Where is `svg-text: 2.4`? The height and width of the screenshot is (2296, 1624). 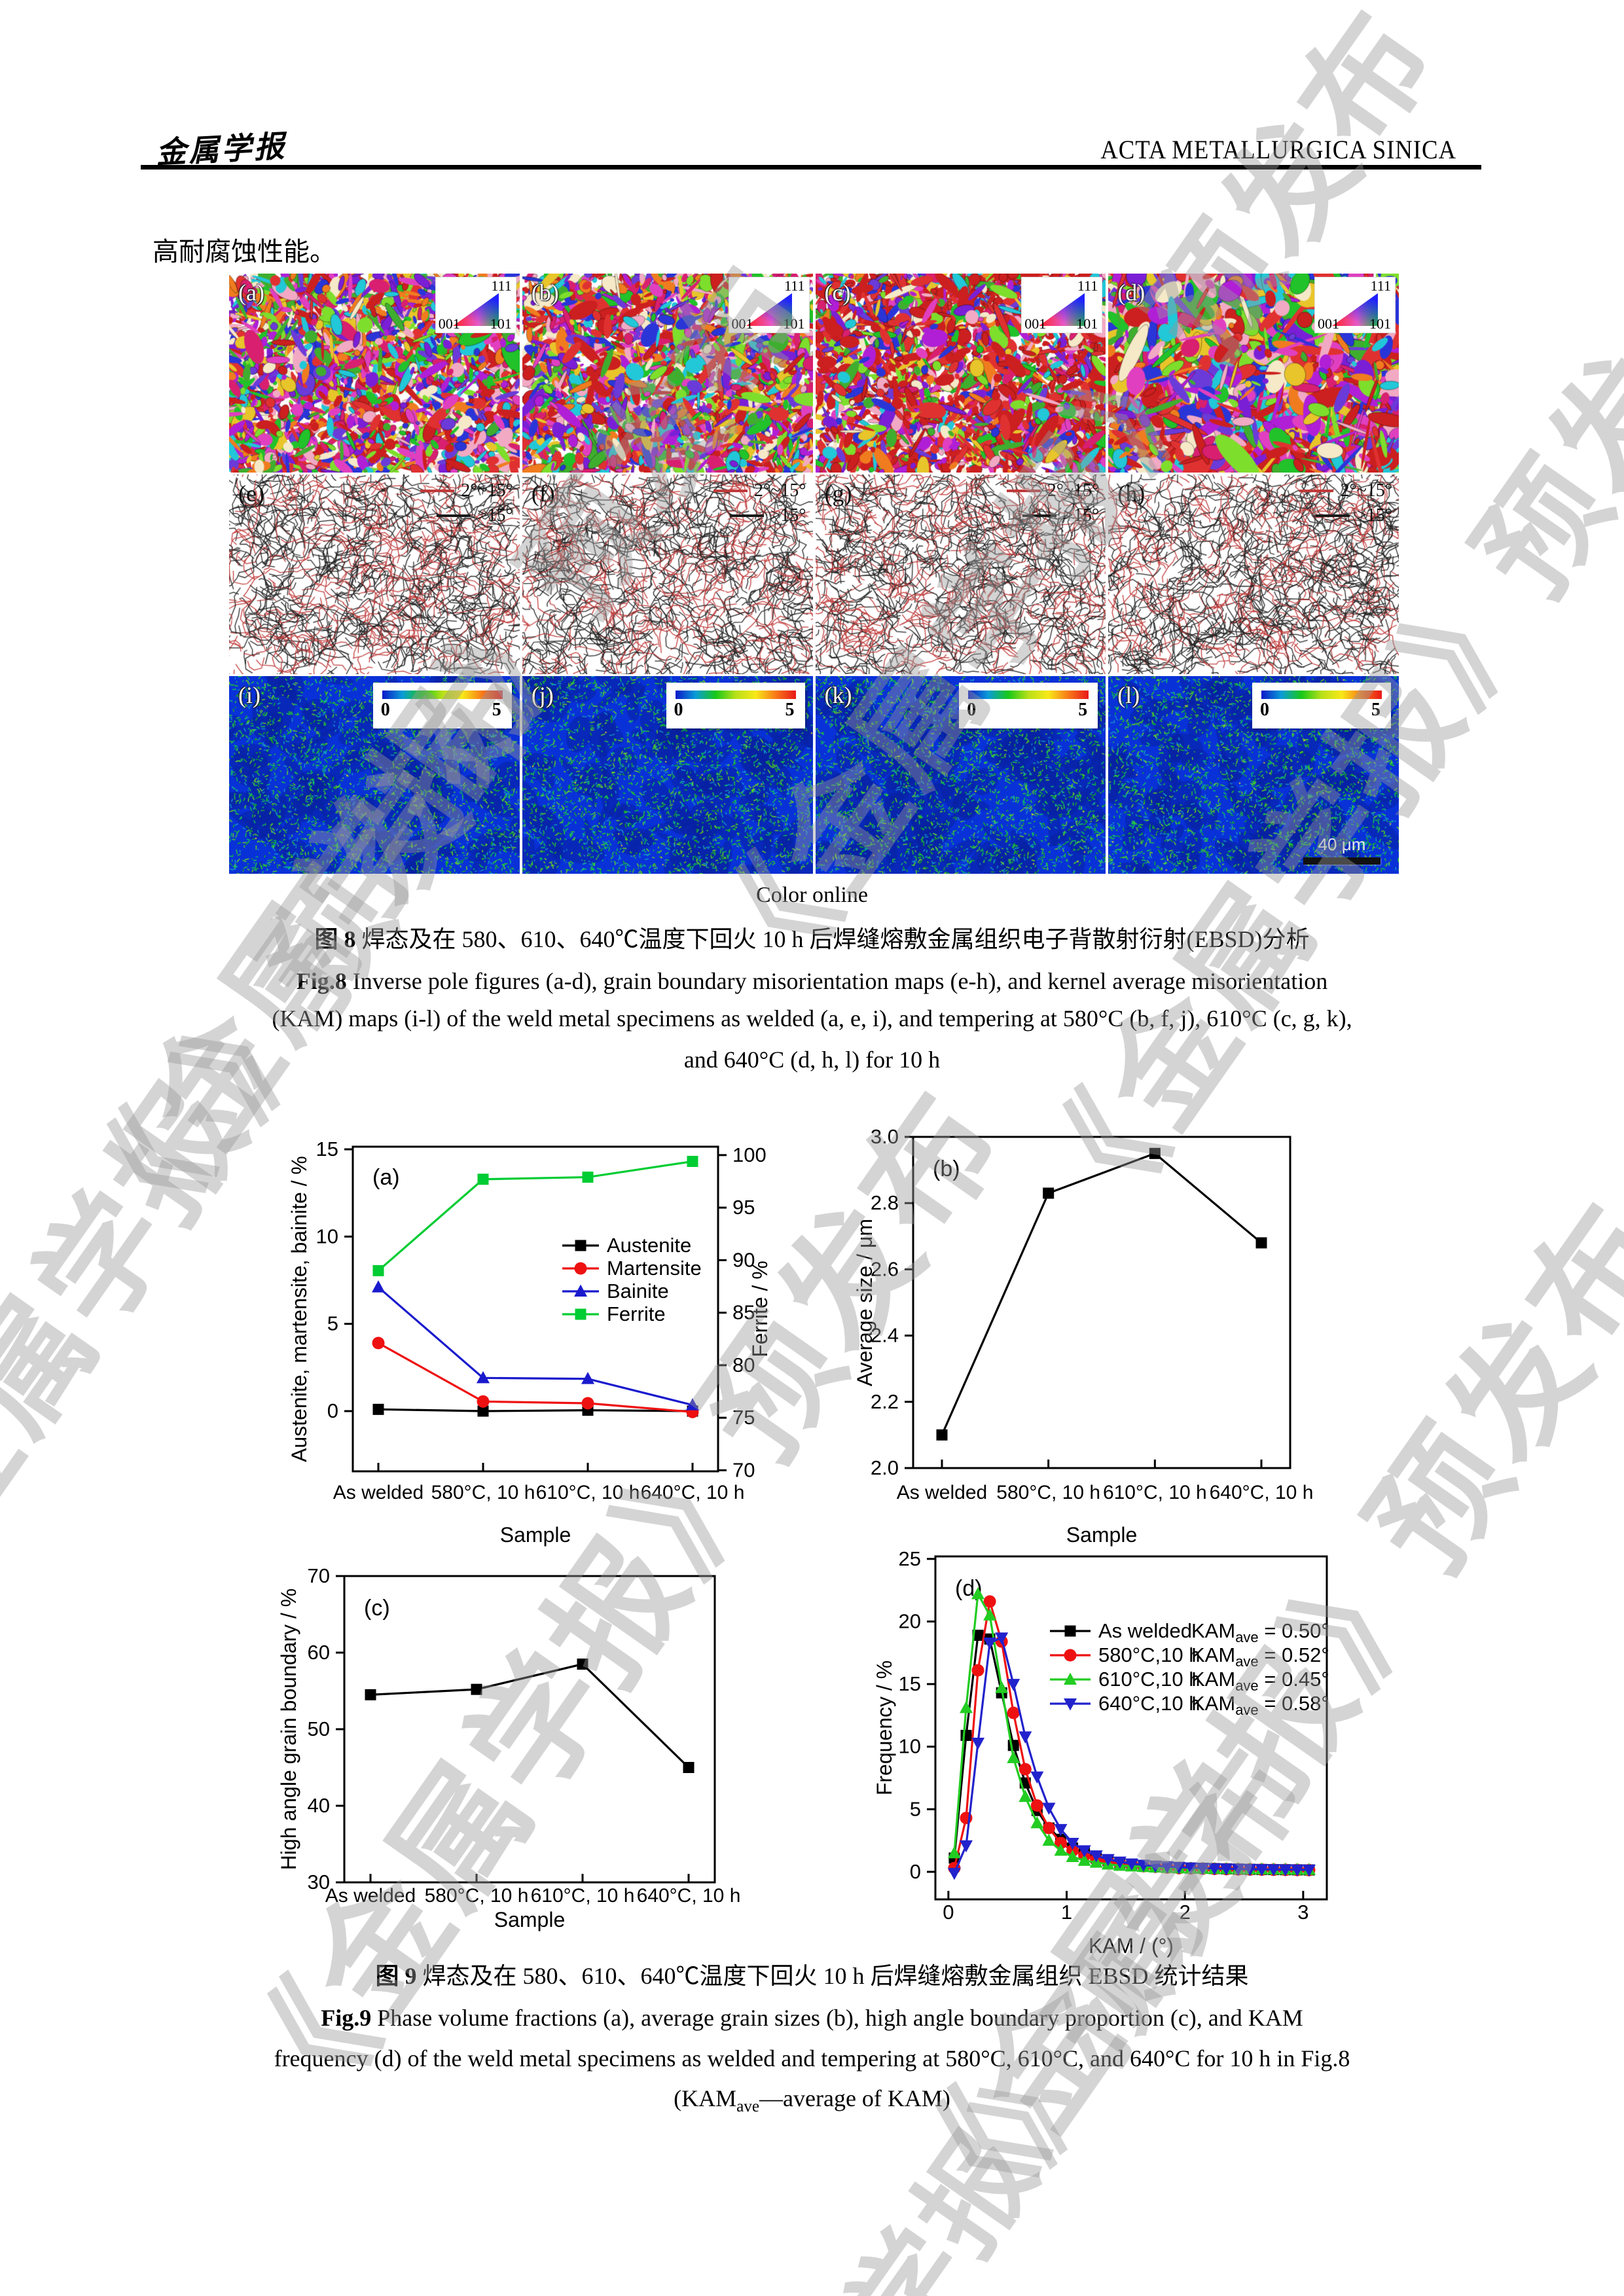 svg-text: 2.4 is located at coordinates (885, 1335).